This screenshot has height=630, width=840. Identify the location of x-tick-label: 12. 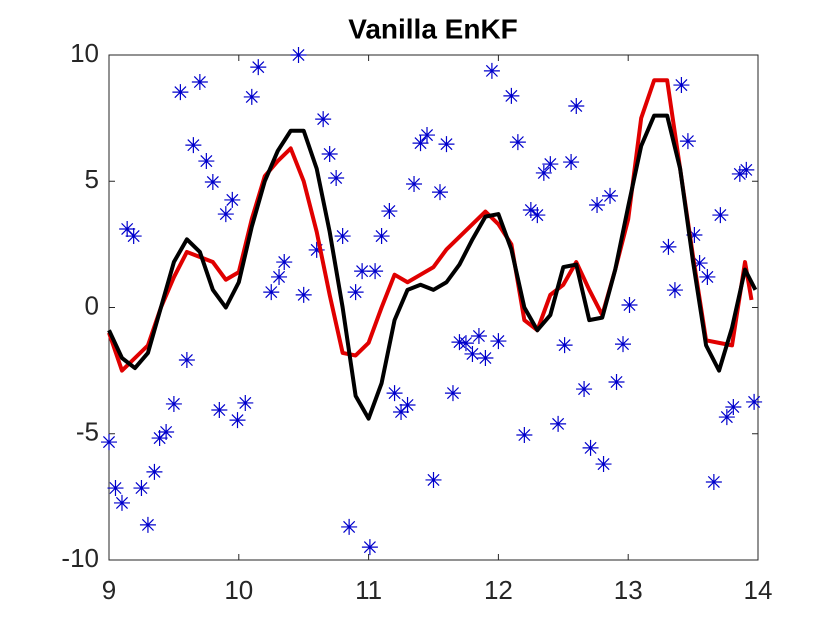
(498, 590).